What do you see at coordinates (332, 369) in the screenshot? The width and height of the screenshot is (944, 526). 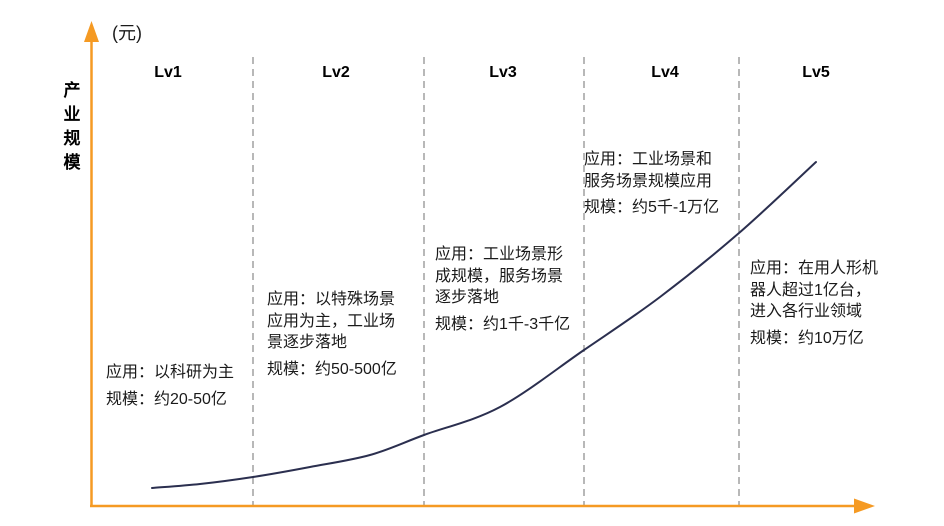 I see `scale-line: 规模：约50-500亿` at bounding box center [332, 369].